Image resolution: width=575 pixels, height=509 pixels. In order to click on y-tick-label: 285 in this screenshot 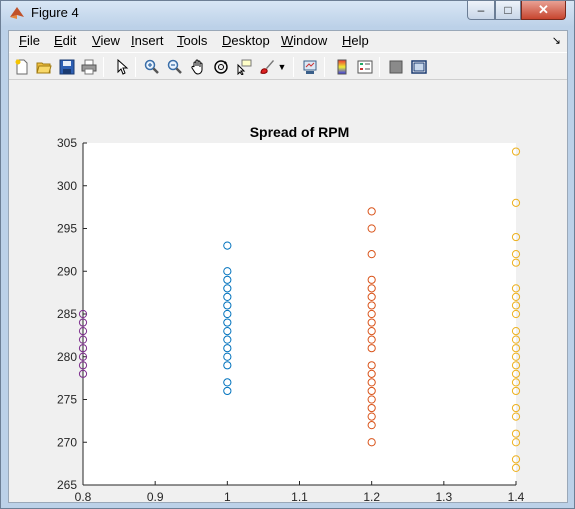, I will do `click(67, 314)`.